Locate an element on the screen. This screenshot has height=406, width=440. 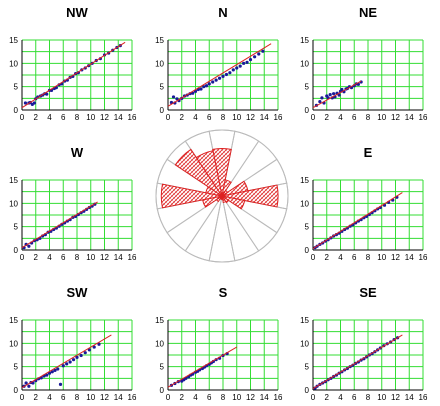
rose-sector-nw is located at coordinates (198, 172).